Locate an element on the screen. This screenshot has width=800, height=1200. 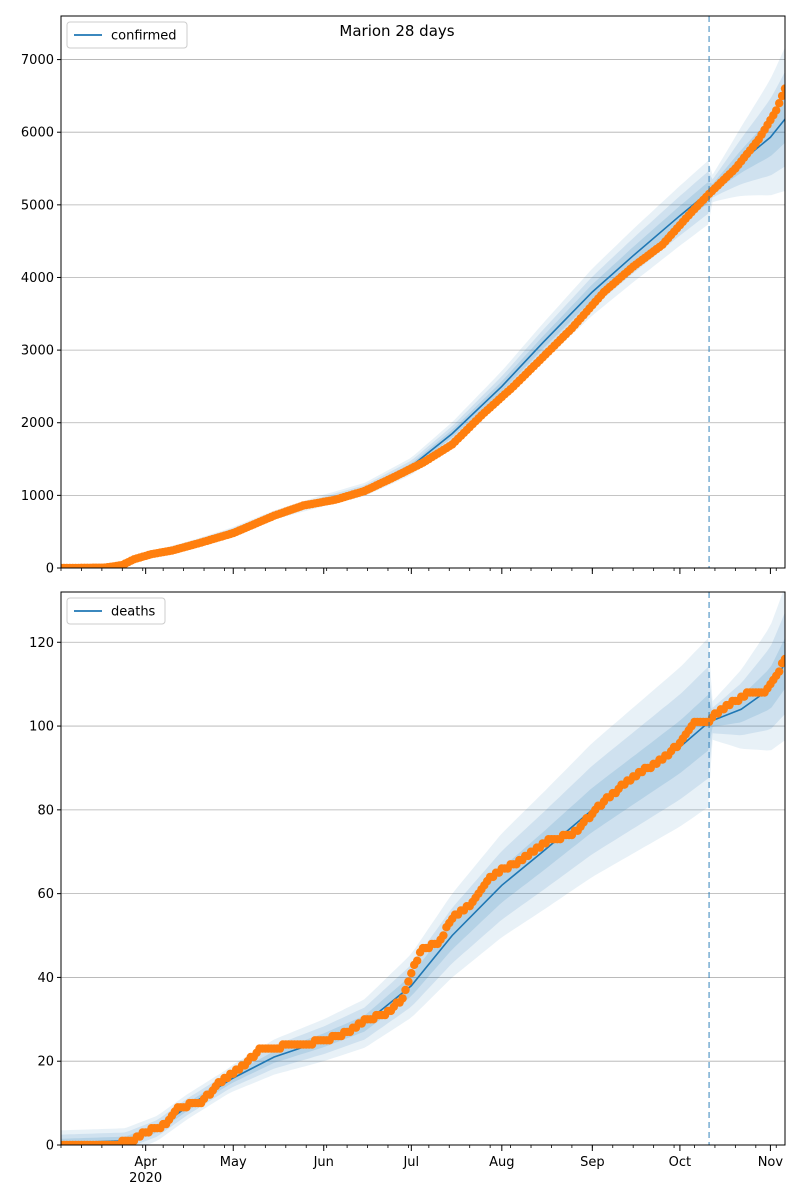
x-tick-label: May is located at coordinates (233, 1162).